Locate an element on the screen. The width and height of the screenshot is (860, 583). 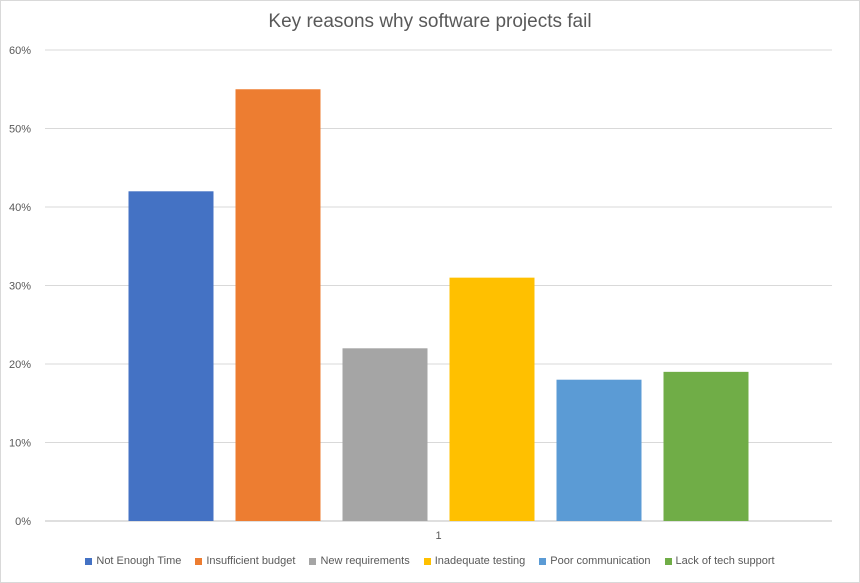
legend-item: Not Enough Time is located at coordinates (133, 561).